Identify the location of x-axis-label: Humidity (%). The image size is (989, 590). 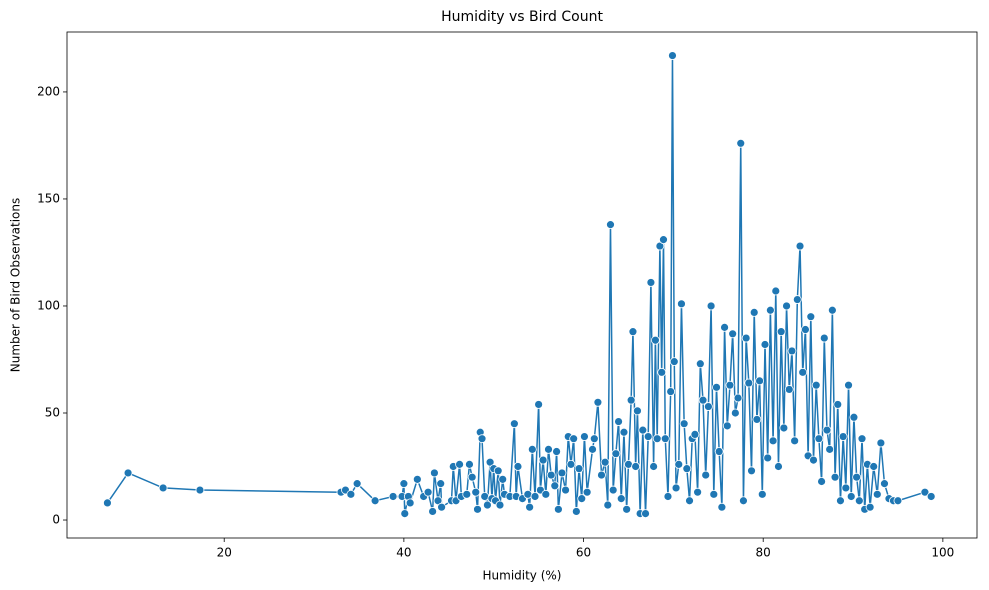
(522, 576).